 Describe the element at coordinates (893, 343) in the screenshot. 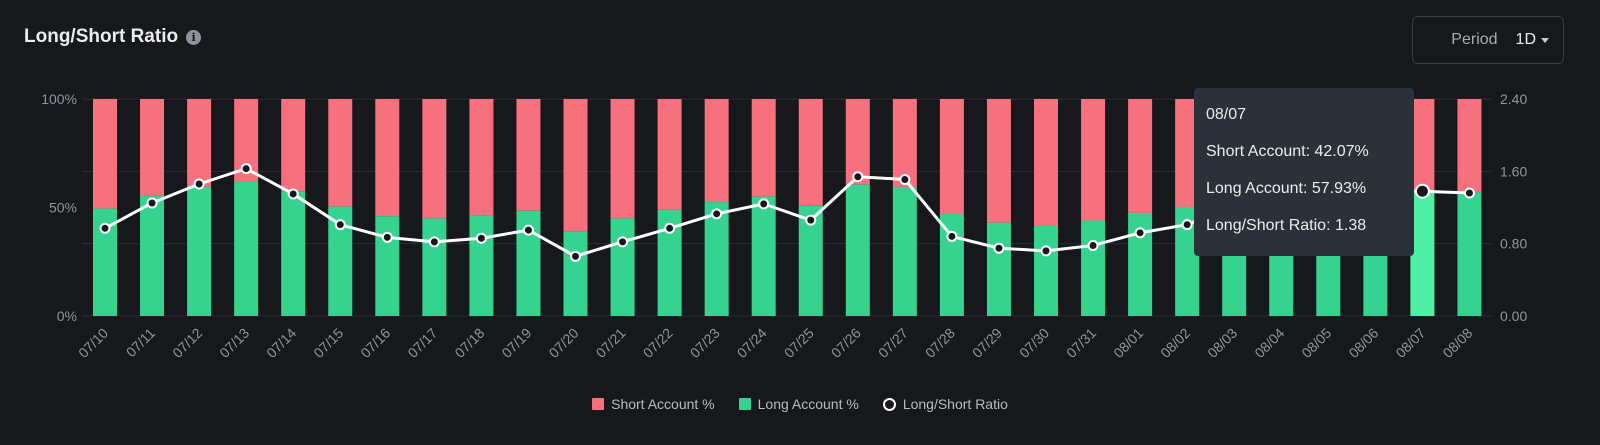

I see `x-tick-label: 07/27` at that location.